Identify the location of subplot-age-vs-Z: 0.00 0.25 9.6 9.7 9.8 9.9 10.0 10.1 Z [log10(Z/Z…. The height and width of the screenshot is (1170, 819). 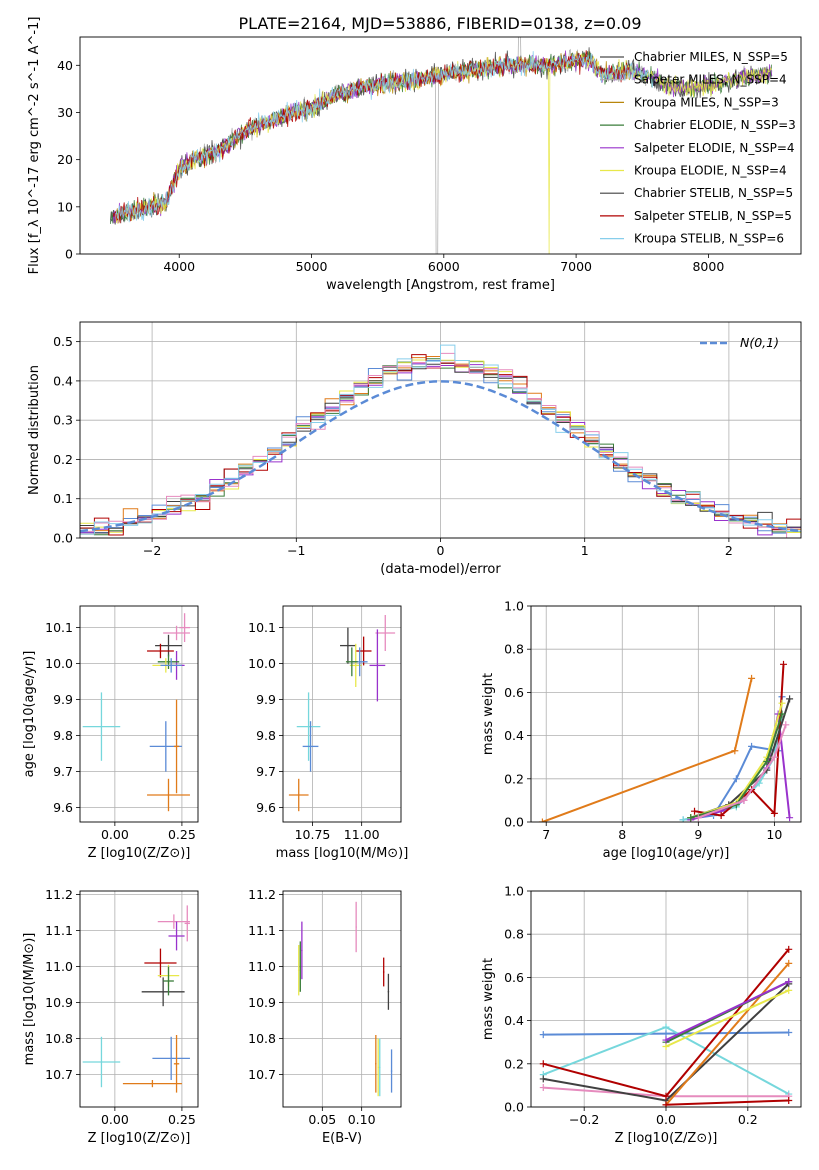
(110, 733).